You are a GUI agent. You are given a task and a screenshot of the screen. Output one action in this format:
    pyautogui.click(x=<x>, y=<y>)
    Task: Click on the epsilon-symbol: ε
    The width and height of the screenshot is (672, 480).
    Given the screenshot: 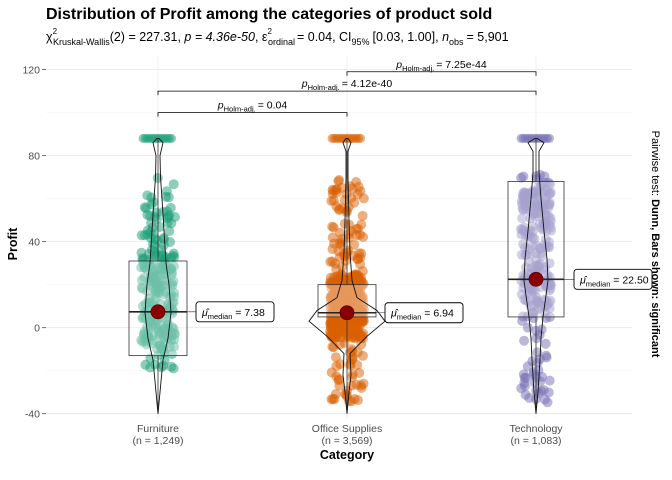 What is the action you would take?
    pyautogui.click(x=265, y=37)
    